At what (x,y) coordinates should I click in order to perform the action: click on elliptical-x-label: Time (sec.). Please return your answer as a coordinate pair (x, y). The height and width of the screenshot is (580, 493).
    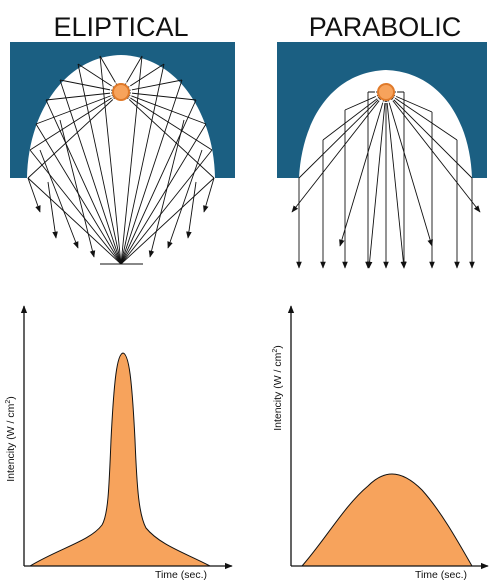
    Looking at the image, I should click on (181, 574).